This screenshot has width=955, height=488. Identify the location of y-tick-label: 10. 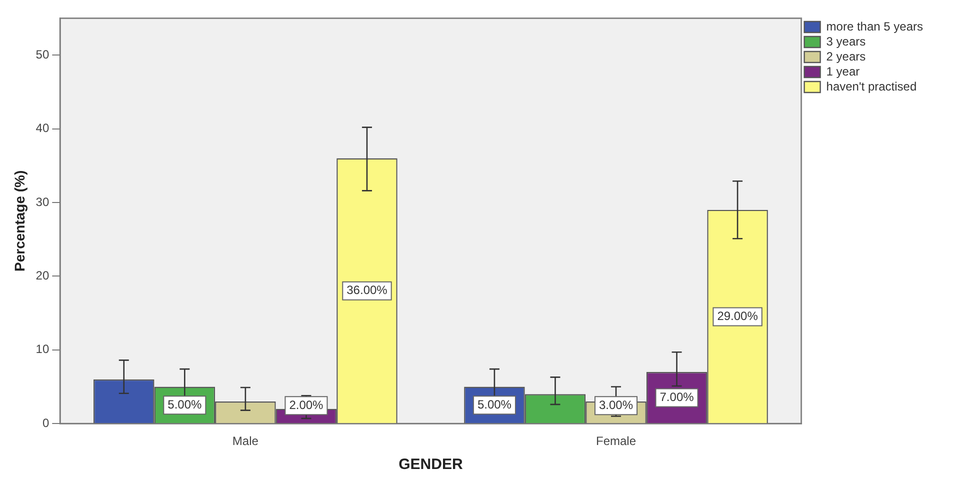
(43, 349).